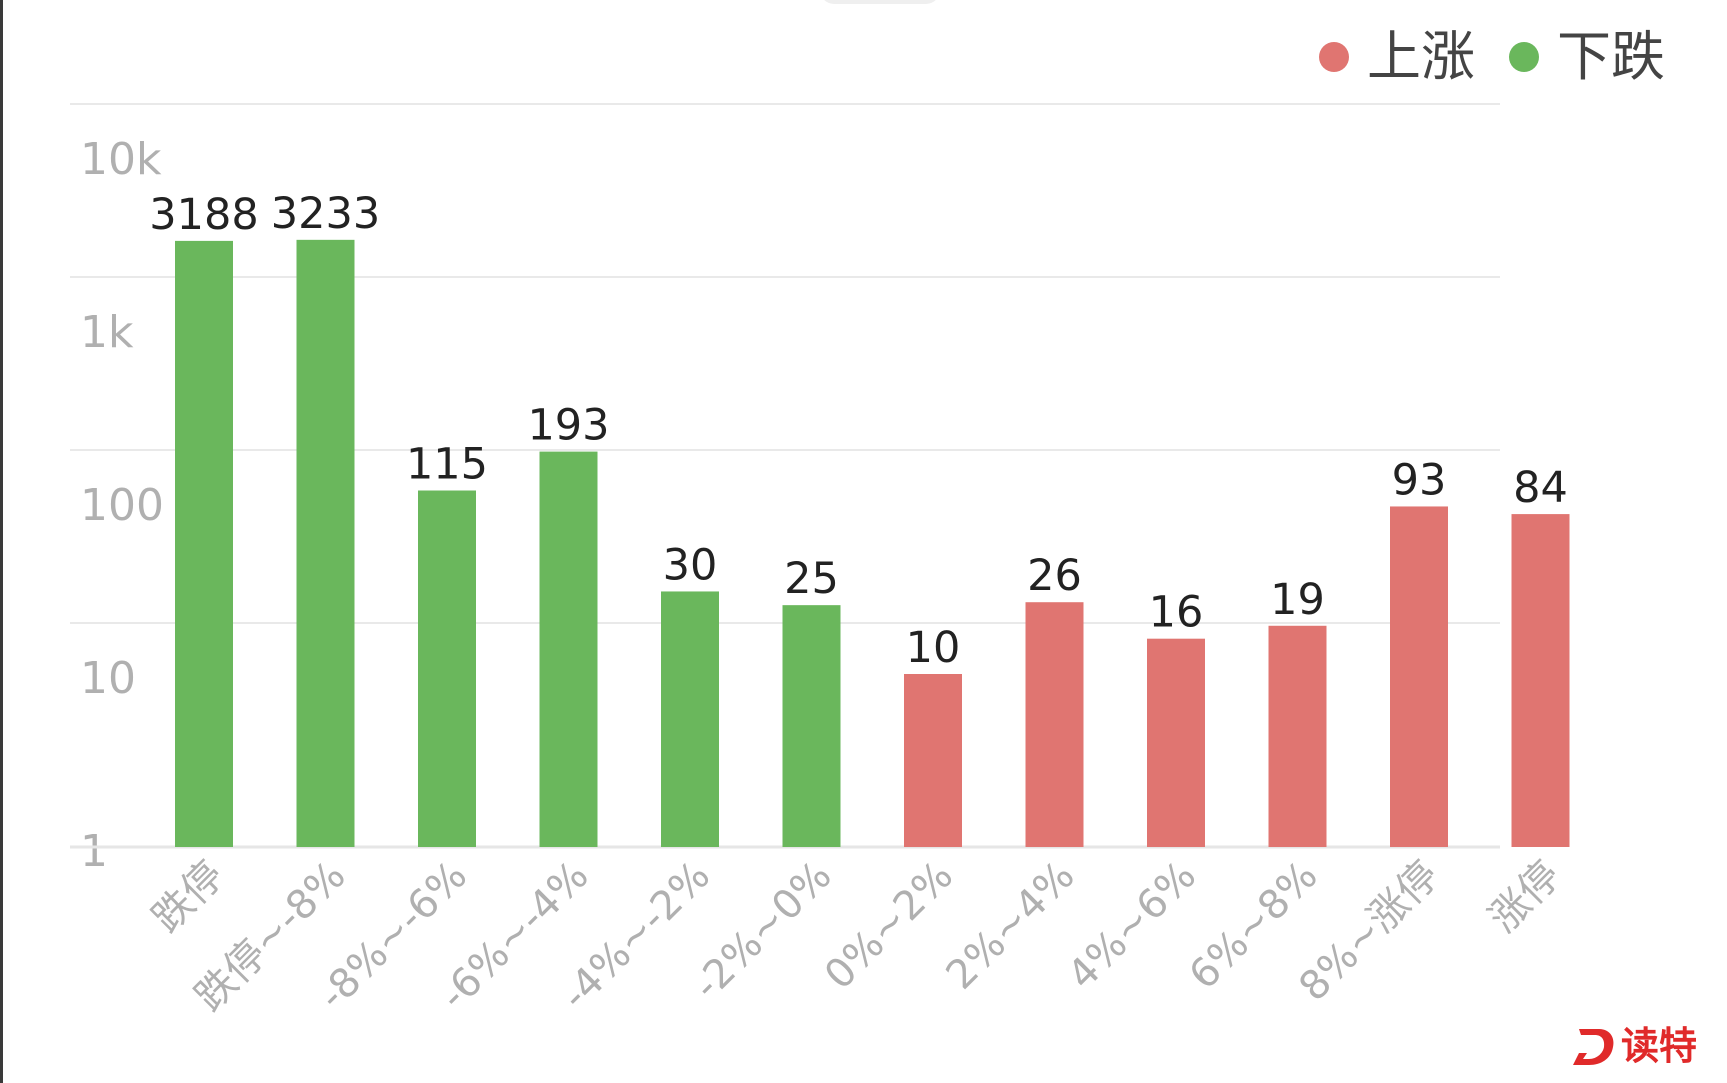  I want to click on data-label: 16, so click(1176, 613).